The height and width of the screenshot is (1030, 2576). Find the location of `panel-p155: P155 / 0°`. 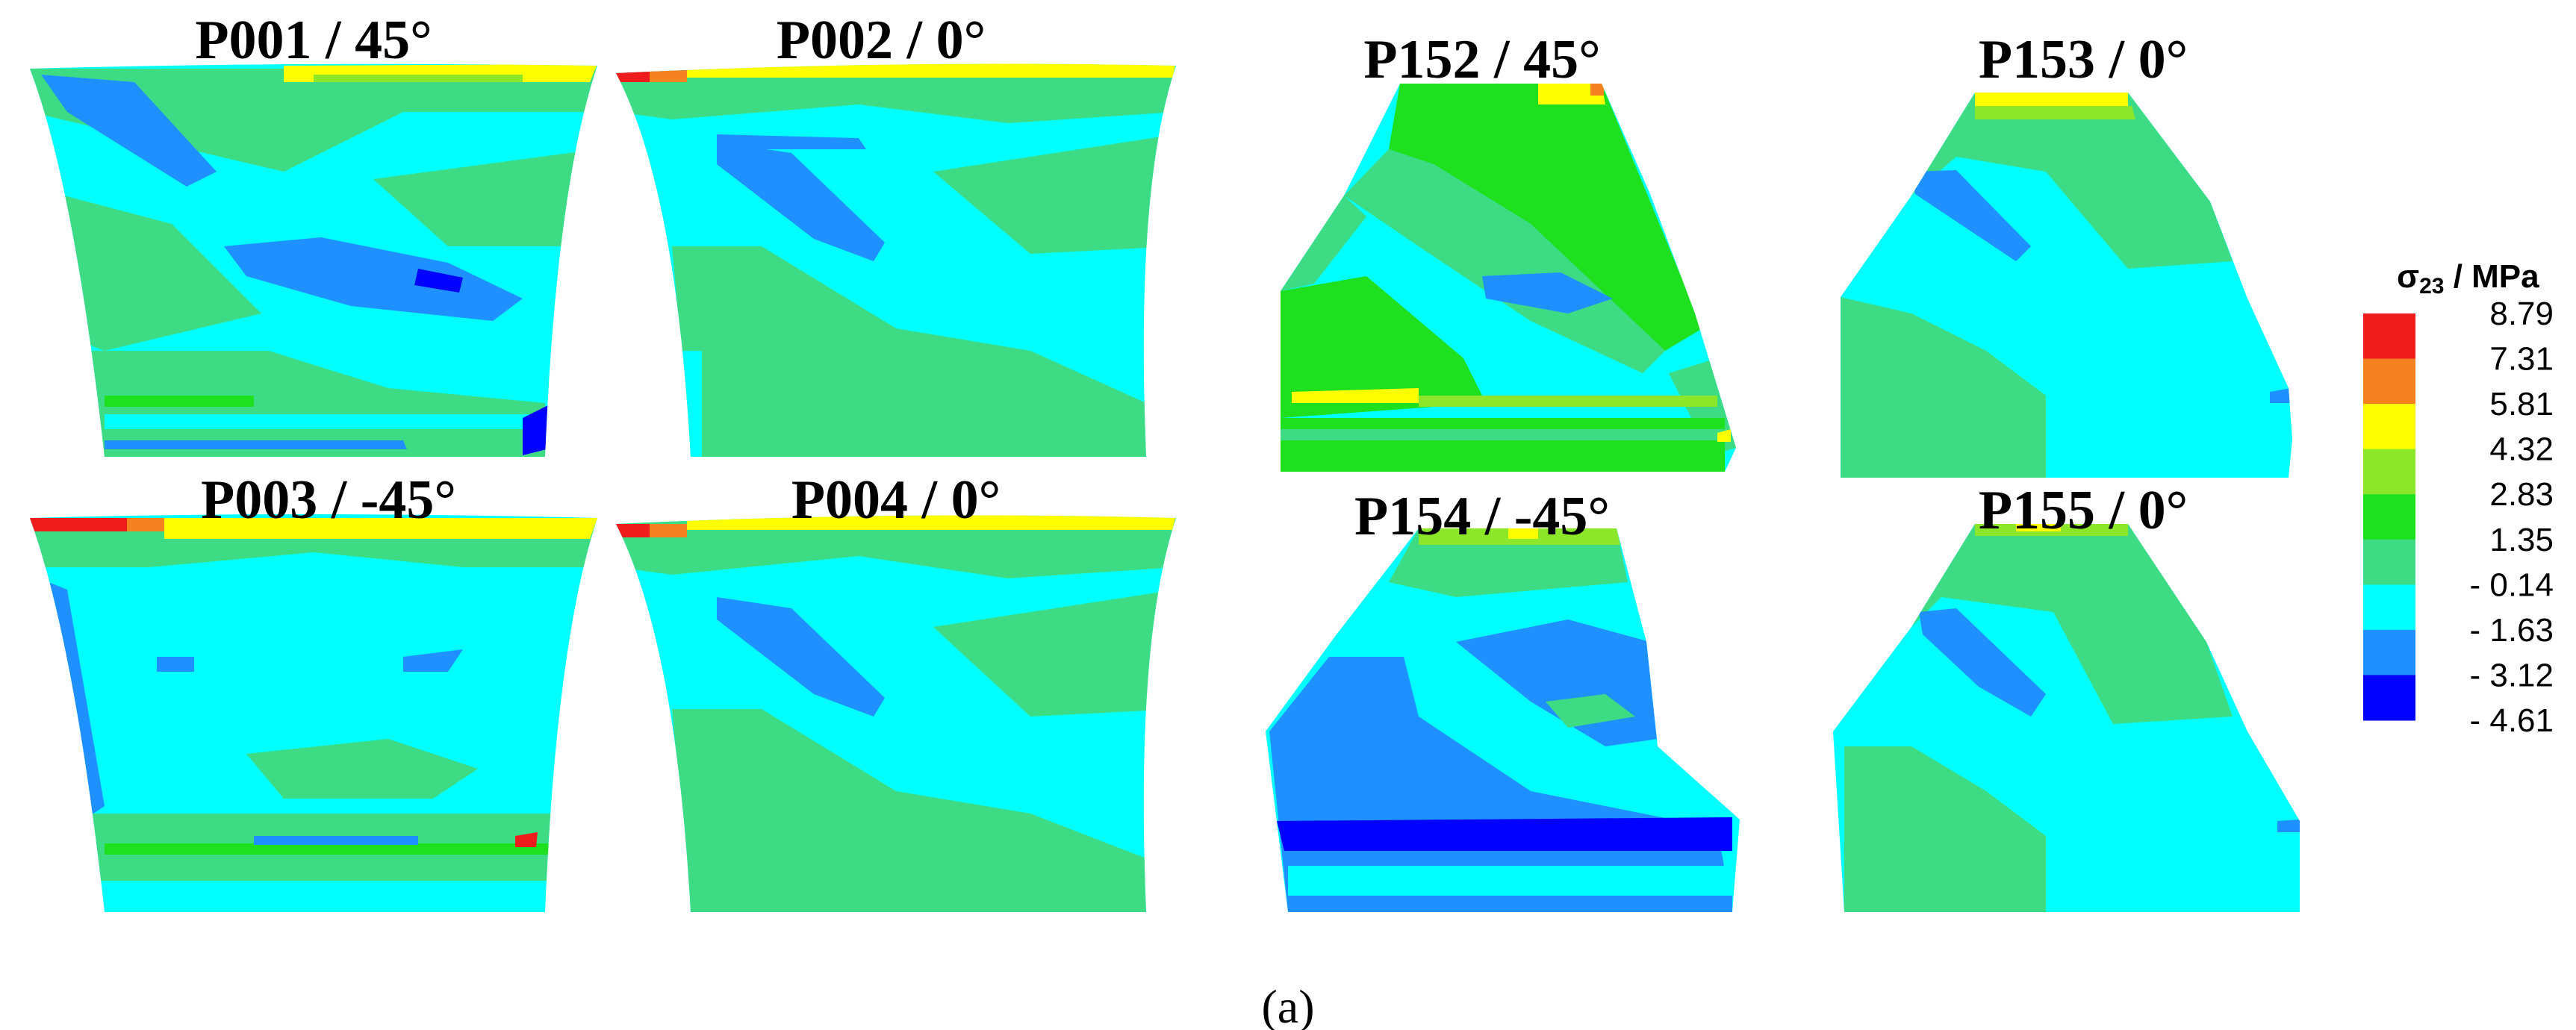

panel-p155: P155 / 0° is located at coordinates (2066, 696).